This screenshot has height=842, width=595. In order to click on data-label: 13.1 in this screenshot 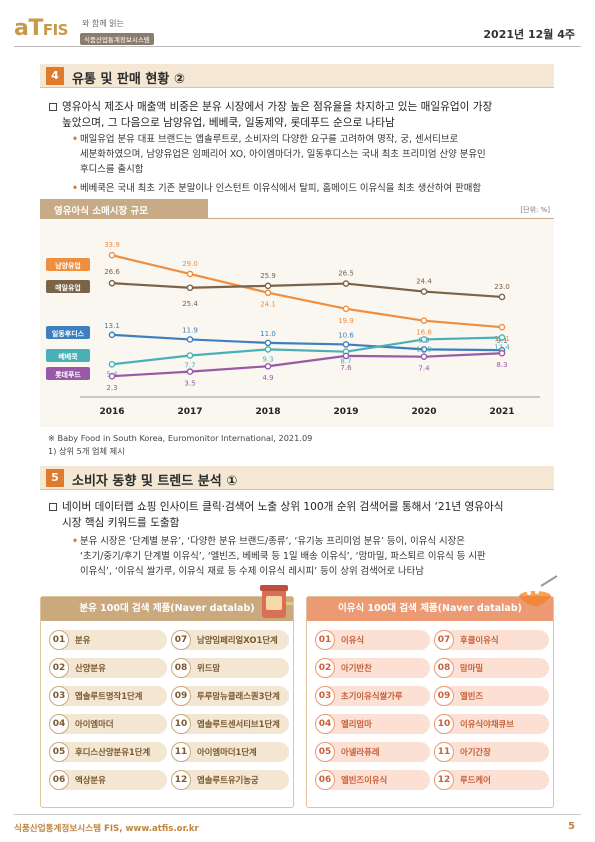, I will do `click(112, 326)`.